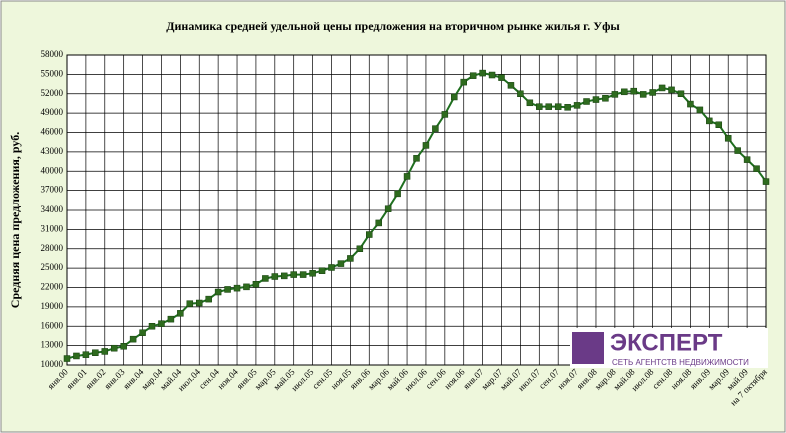  Describe the element at coordinates (588, 348) in the screenshot. I see `logo-icon` at that location.